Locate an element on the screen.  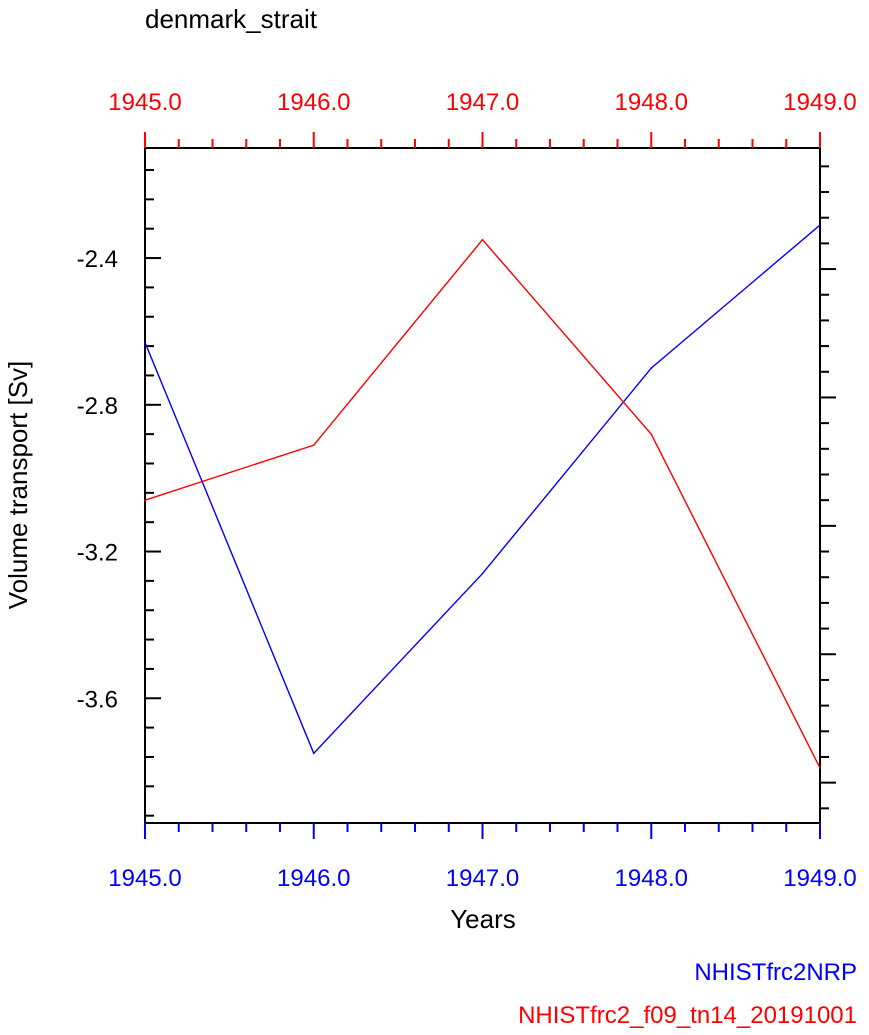
bottom-tick-label: 1949.0 is located at coordinates (819, 878).